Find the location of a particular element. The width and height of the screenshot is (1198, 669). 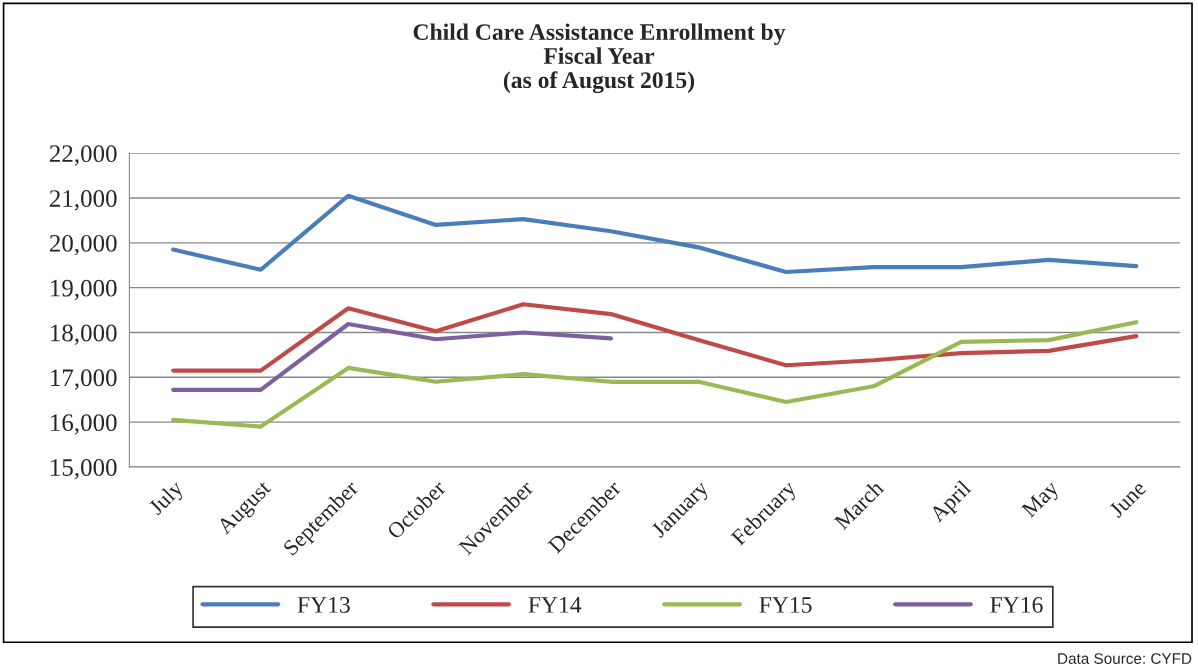

legend-label: FY15 is located at coordinates (785, 605).